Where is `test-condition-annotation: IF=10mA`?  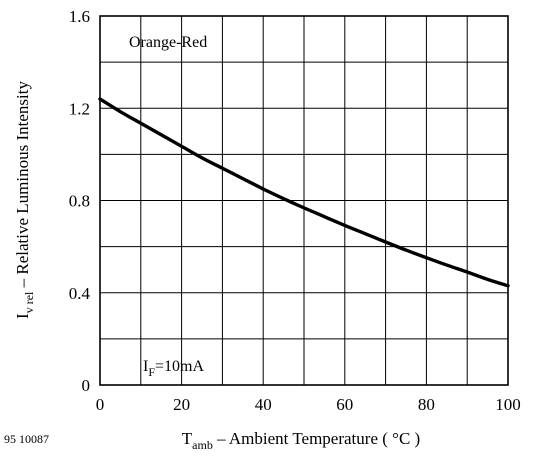 test-condition-annotation: IF=10mA is located at coordinates (173, 368).